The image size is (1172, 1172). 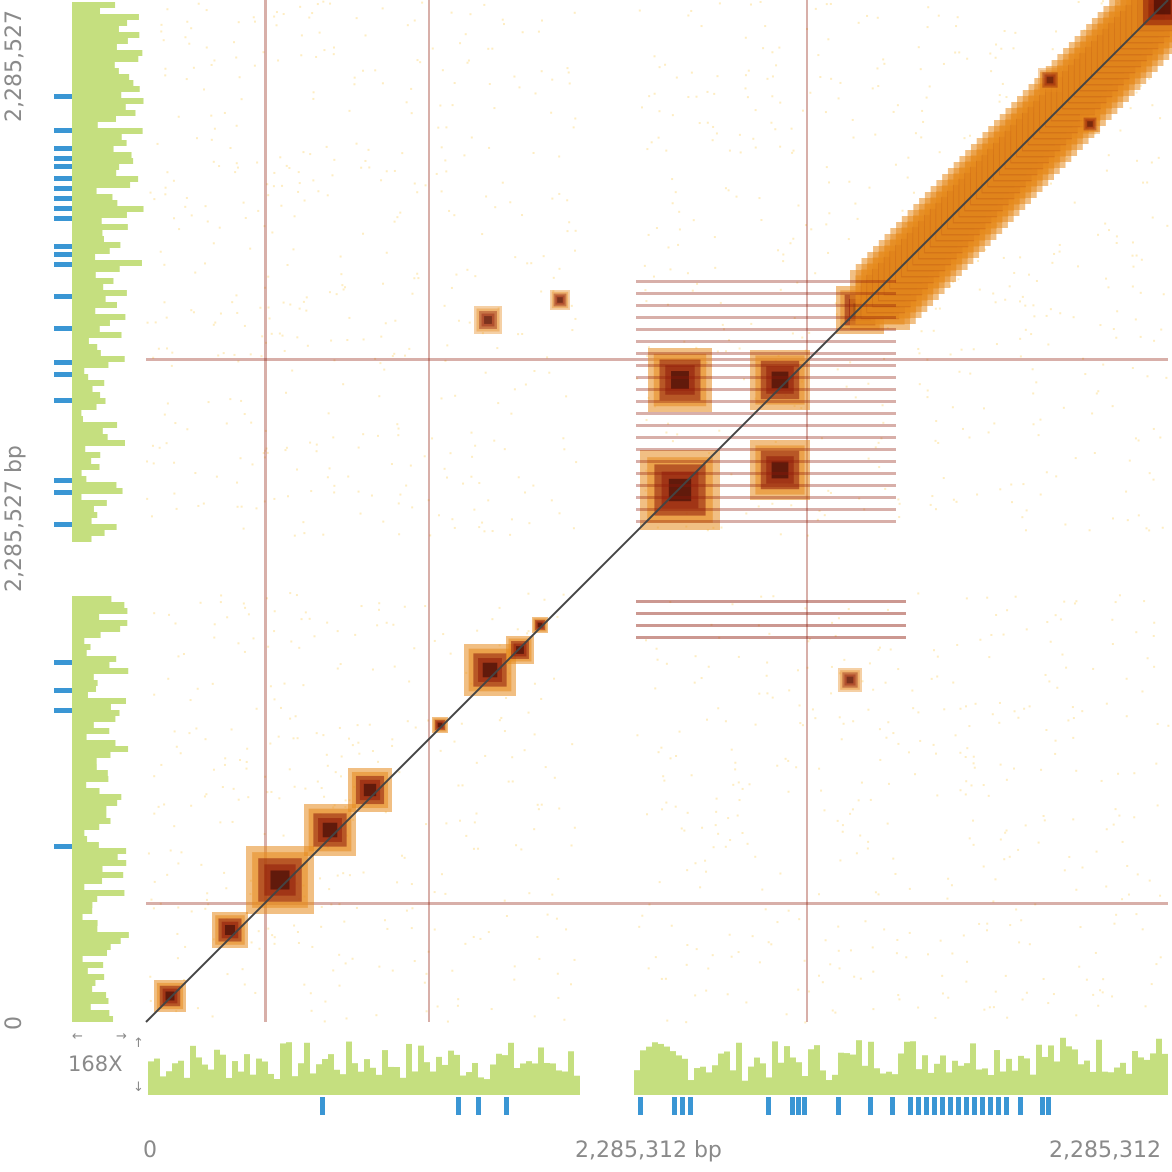 What do you see at coordinates (170, 996) in the screenshot?
I see `contact-block` at bounding box center [170, 996].